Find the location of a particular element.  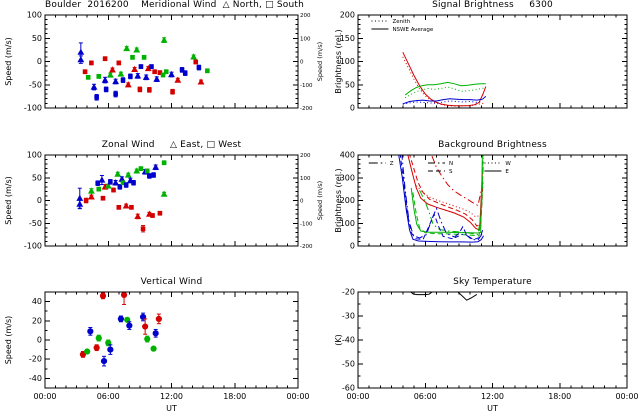

svg-text: Zenith is located at coordinates (401, 22).